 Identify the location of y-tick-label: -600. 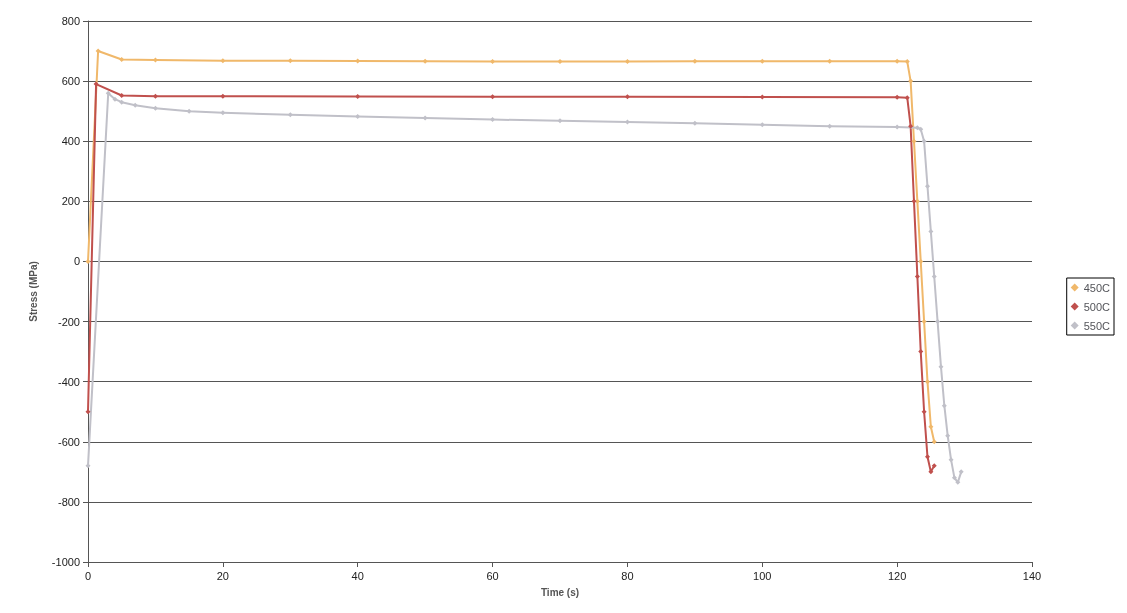
(68, 441).